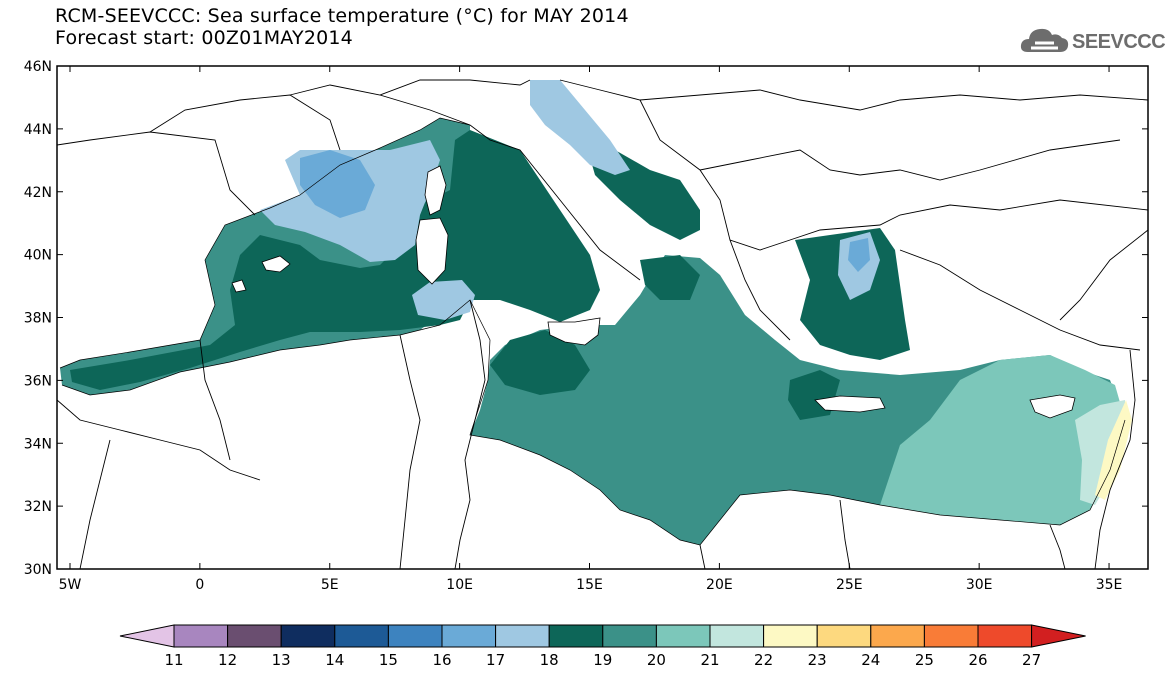  Describe the element at coordinates (849, 585) in the screenshot. I see `lon-tick-label: 25E` at that location.